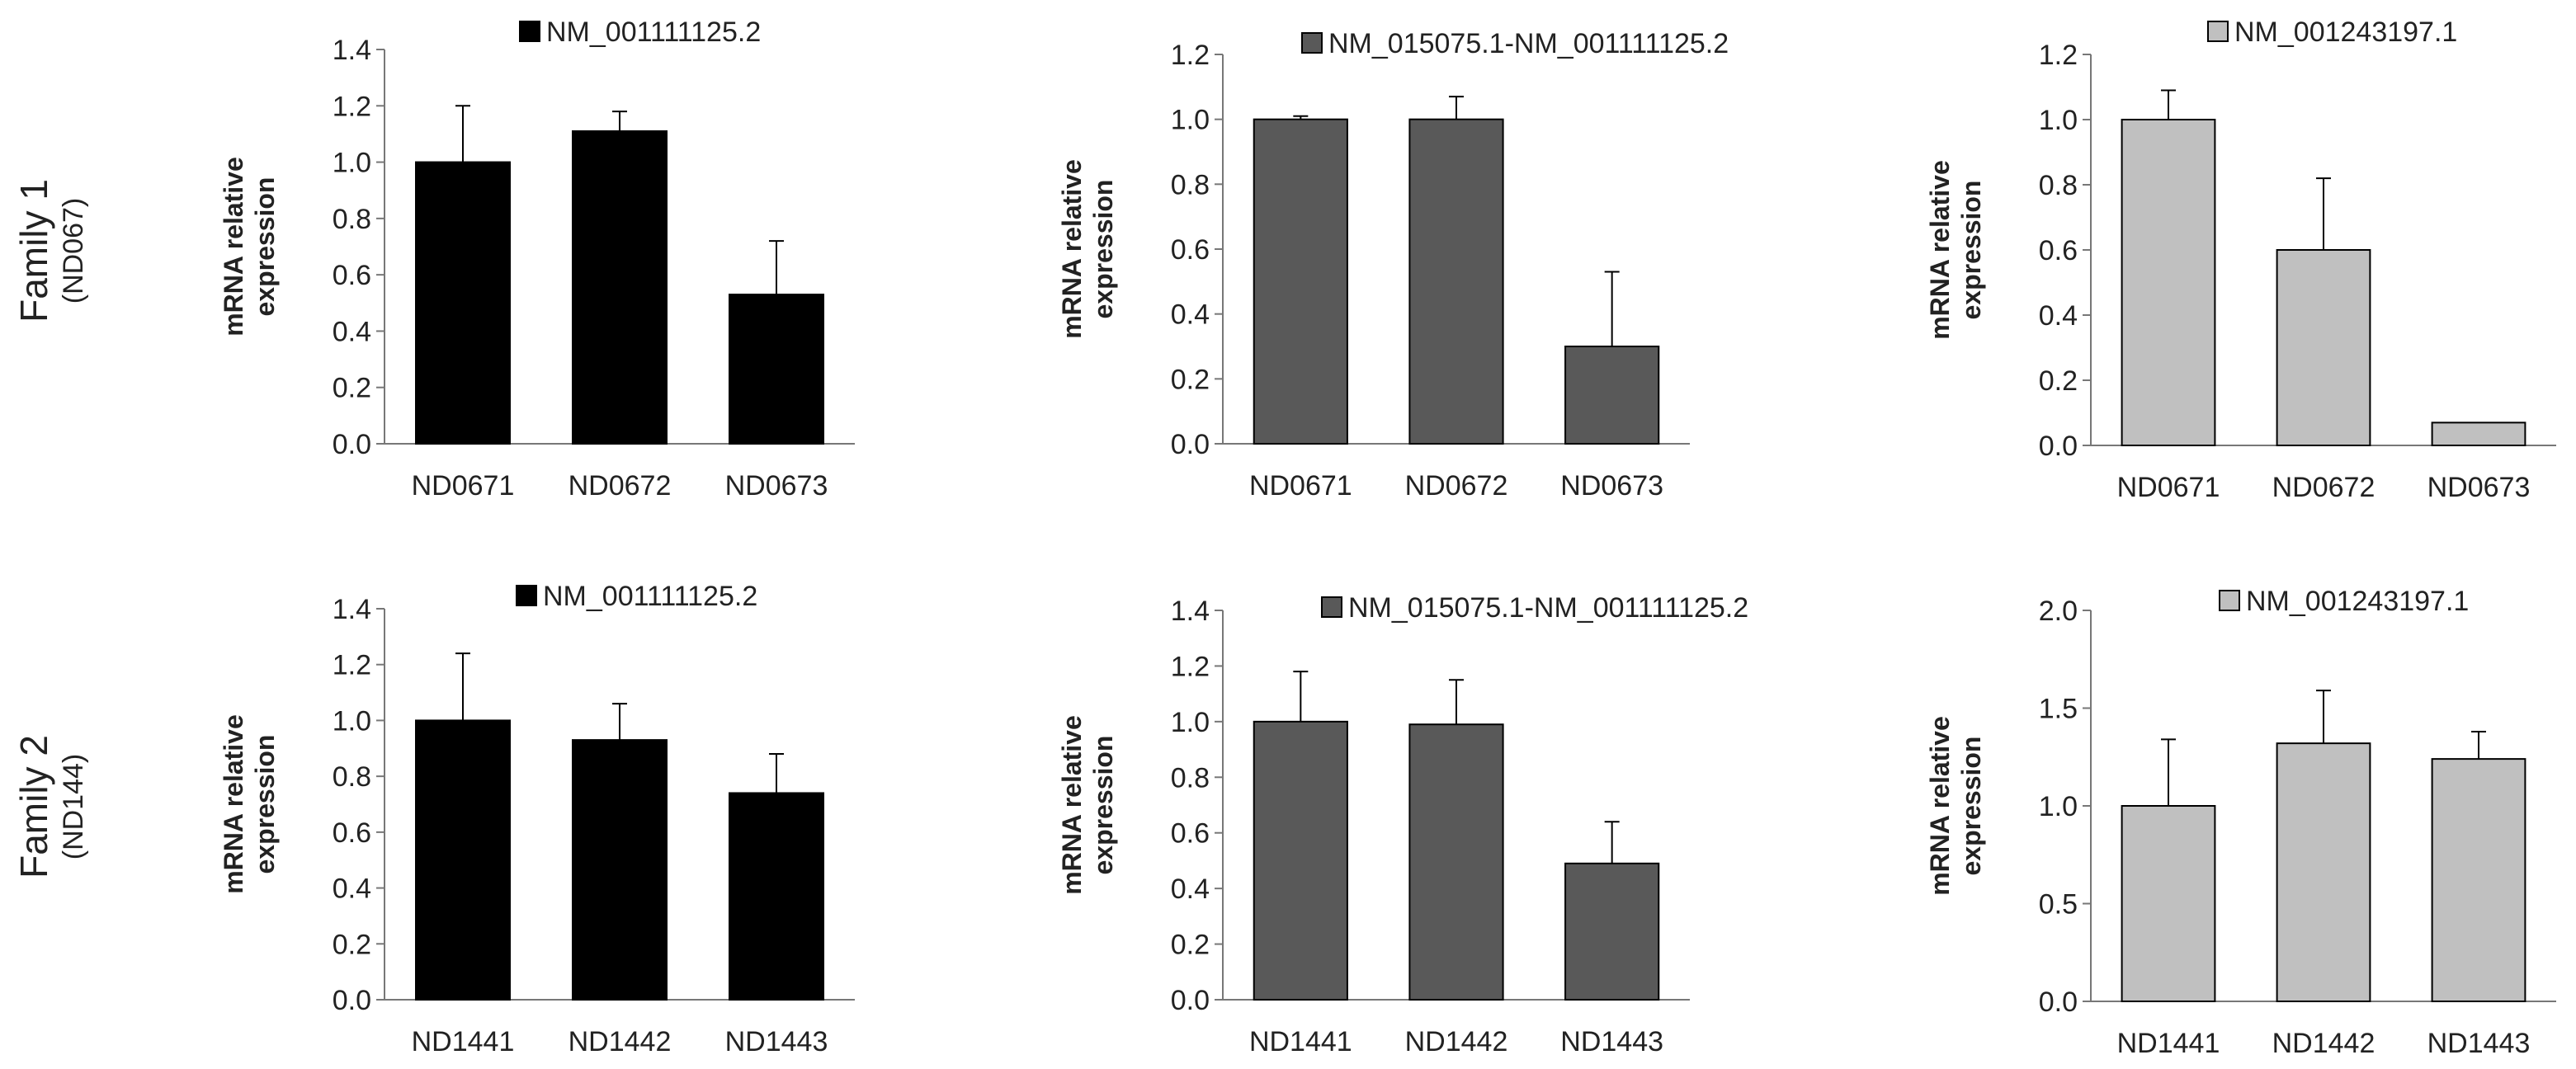 This screenshot has width=2576, height=1069. I want to click on y-tick-label: 1.5, so click(2058, 709).